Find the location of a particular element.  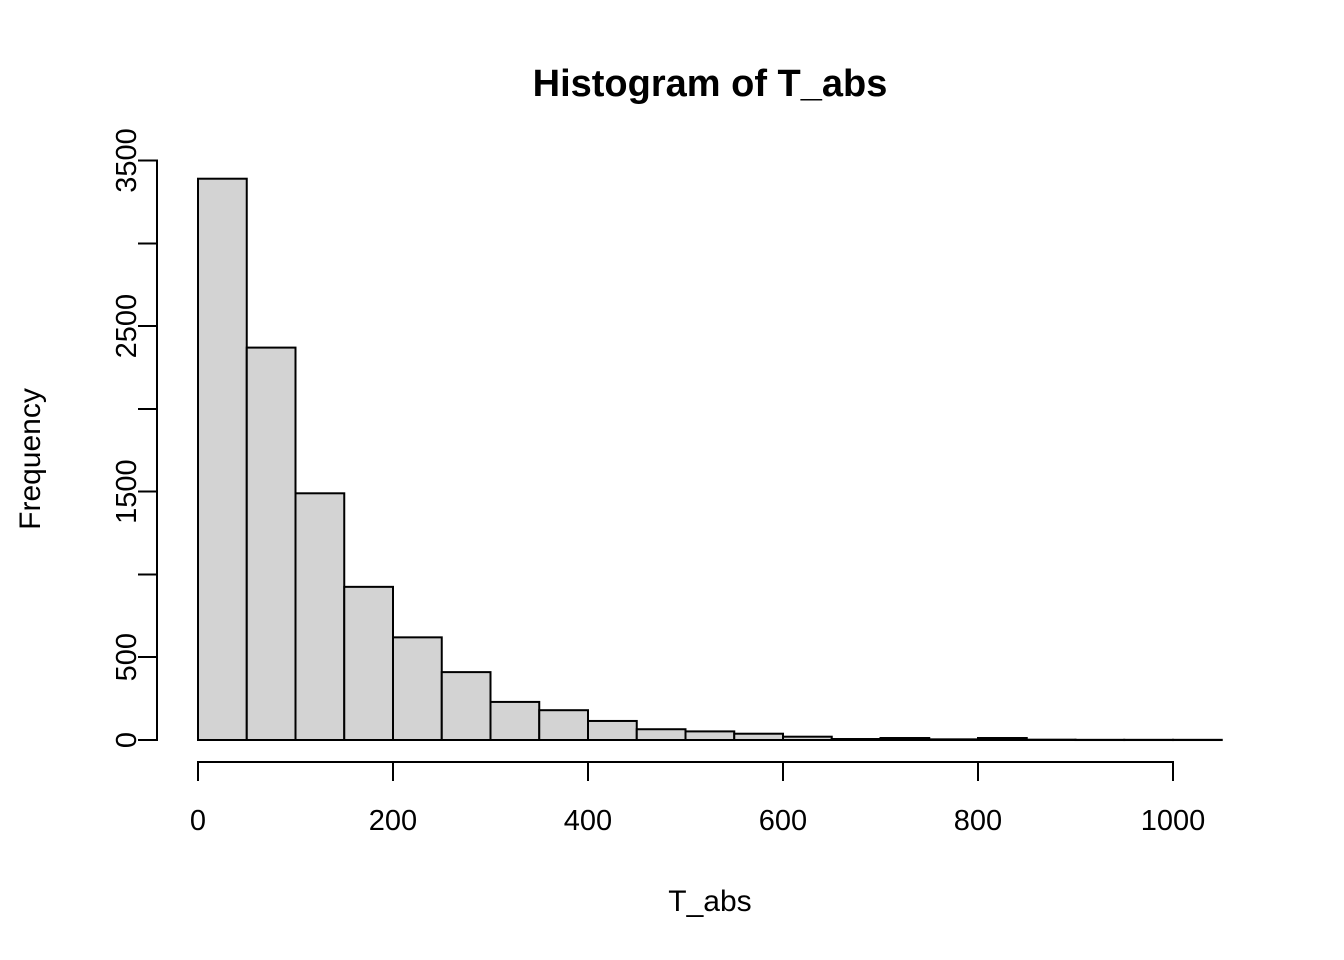

y-axis-title: Frequency is located at coordinates (30, 459).